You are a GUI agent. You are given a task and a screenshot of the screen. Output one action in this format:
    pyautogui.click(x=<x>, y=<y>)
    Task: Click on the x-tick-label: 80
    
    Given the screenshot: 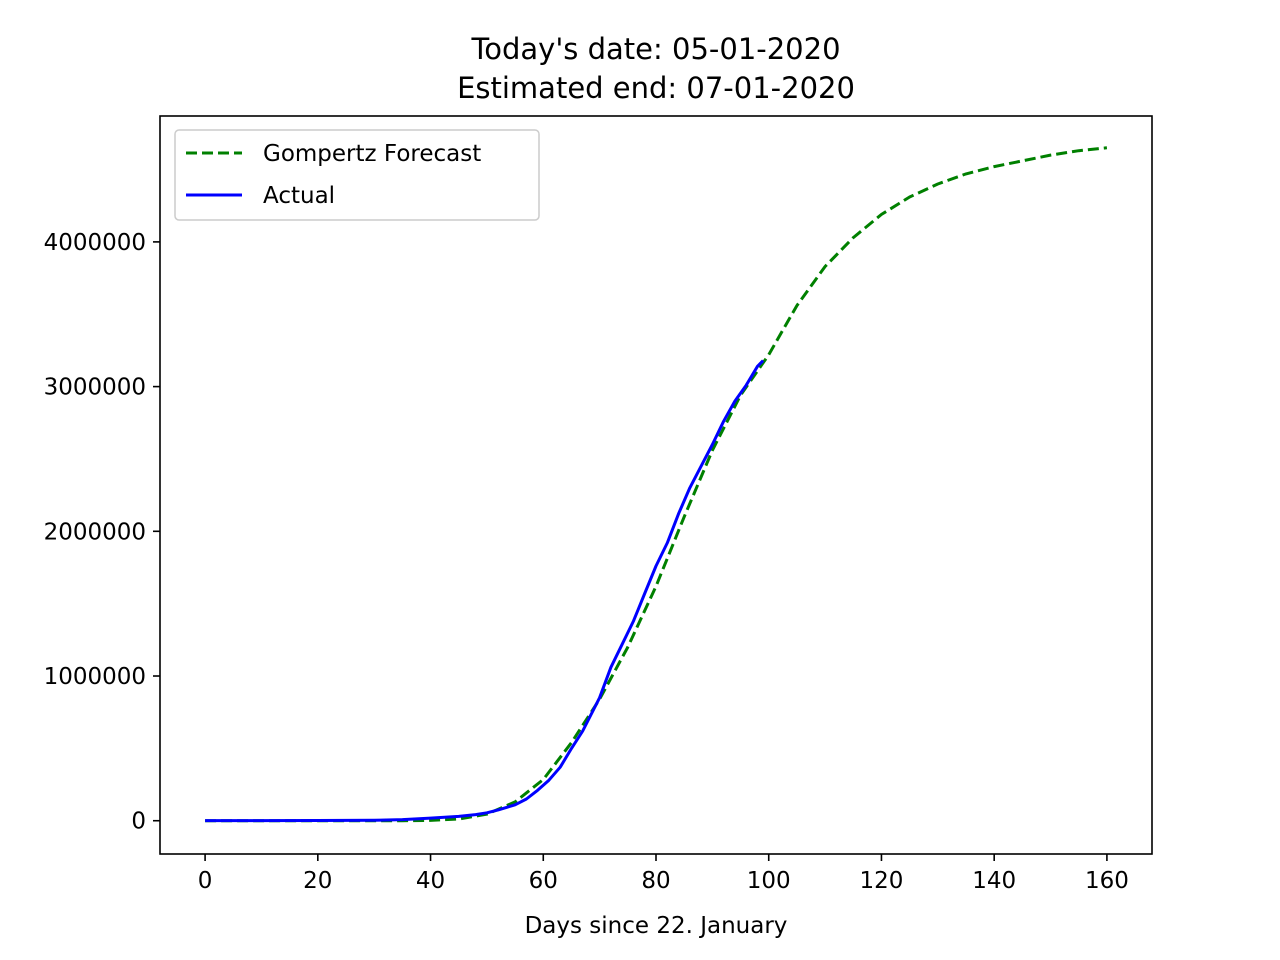 What is the action you would take?
    pyautogui.click(x=655, y=881)
    